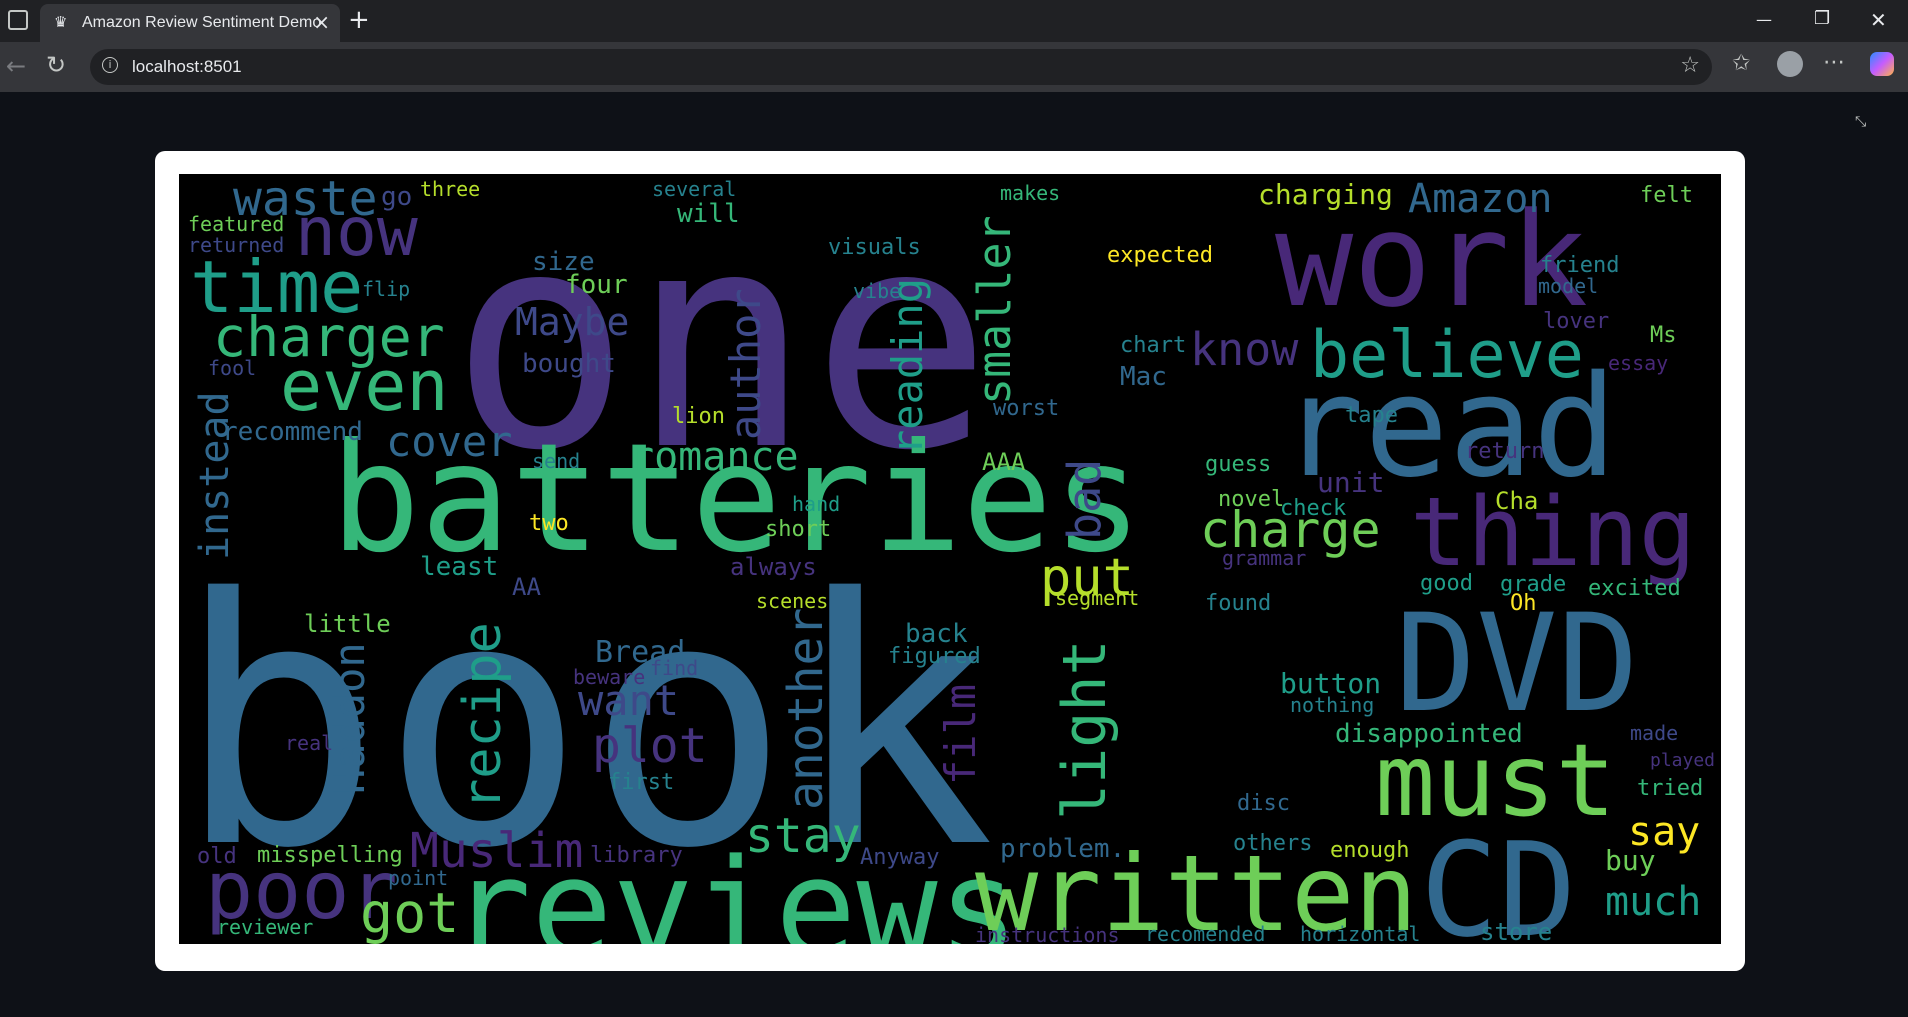 Image resolution: width=1908 pixels, height=1017 pixels. I want to click on word-anyway: Anyway, so click(899, 857).